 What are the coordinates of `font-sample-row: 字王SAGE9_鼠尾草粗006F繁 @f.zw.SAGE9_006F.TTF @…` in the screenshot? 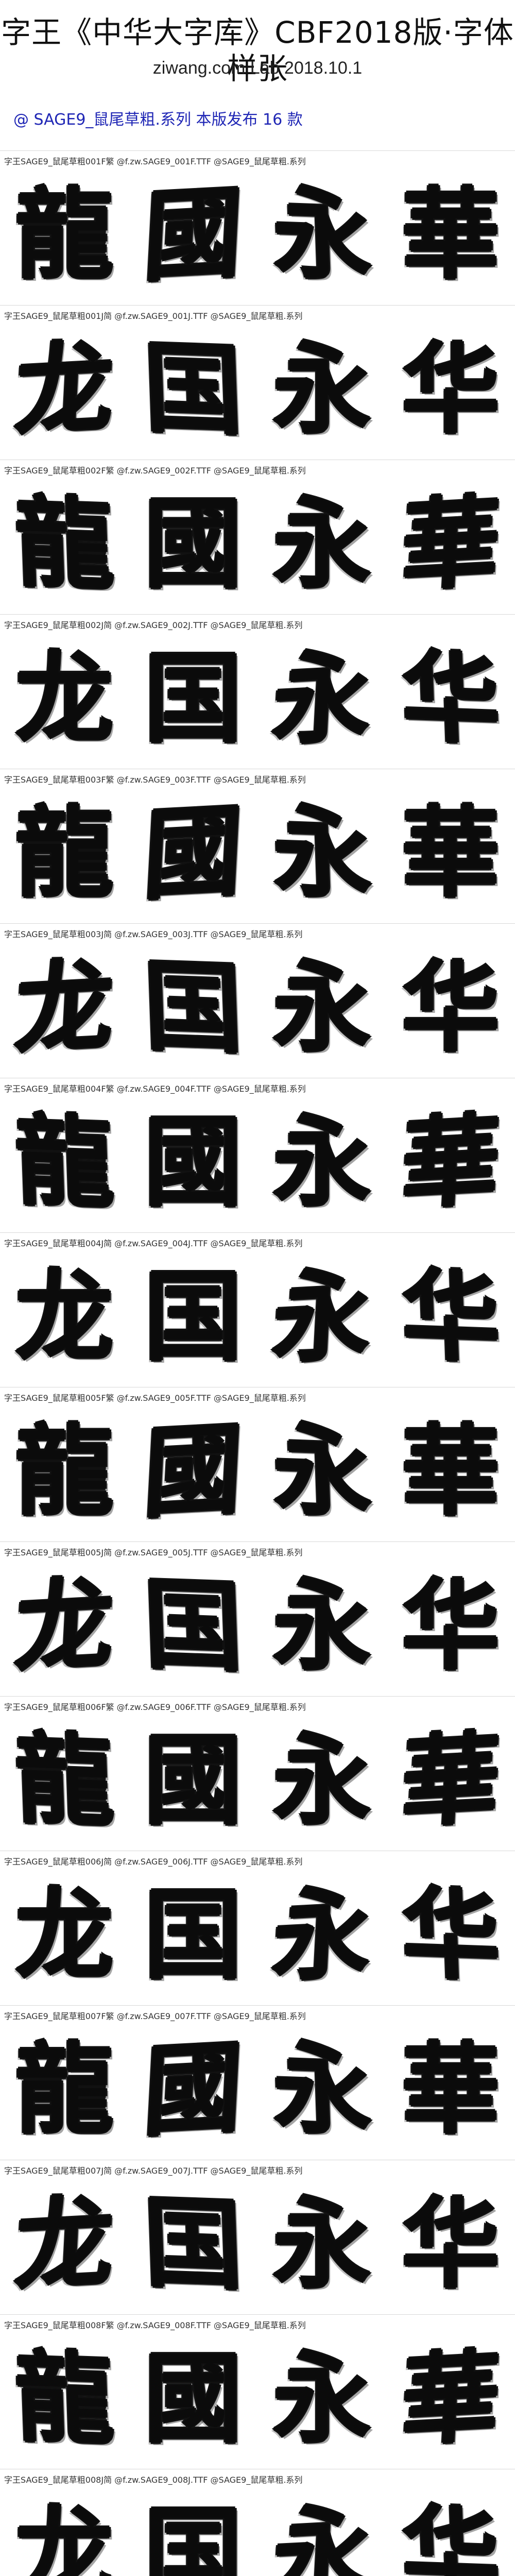 It's located at (257, 1773).